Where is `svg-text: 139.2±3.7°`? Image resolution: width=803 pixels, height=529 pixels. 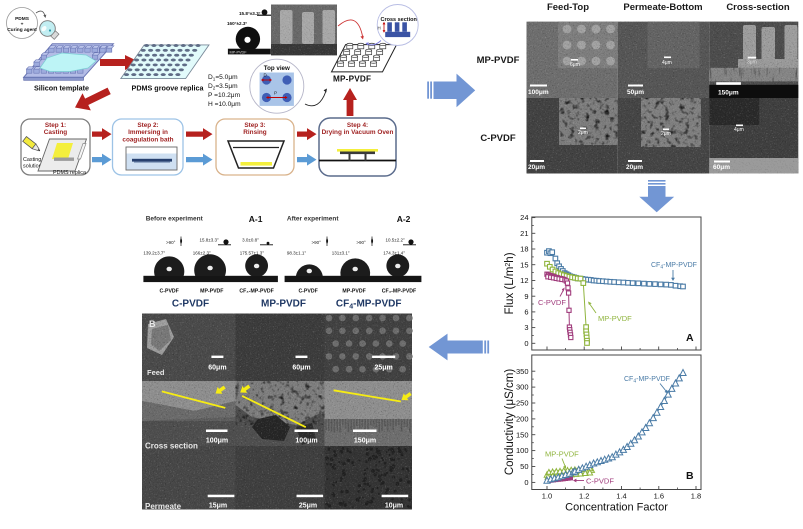
svg-text: 139.2±3.7° is located at coordinates (154, 253).